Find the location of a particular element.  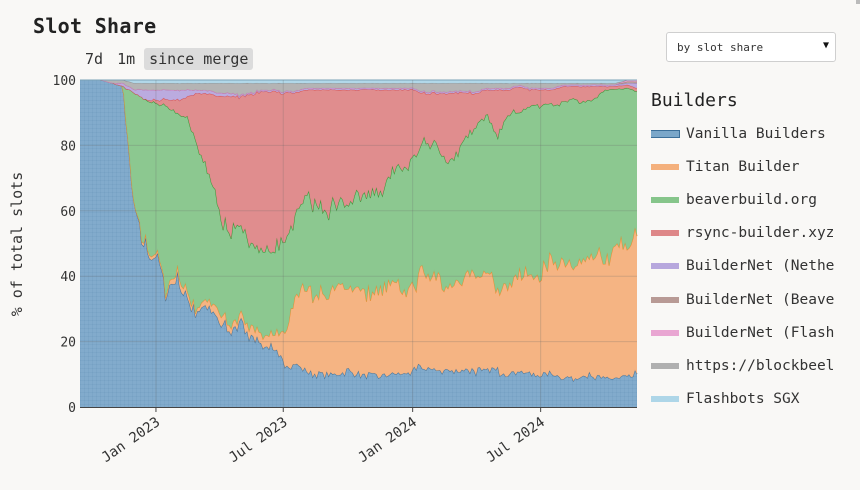

legend-label: rsync-builder.xyz is located at coordinates (760, 233).